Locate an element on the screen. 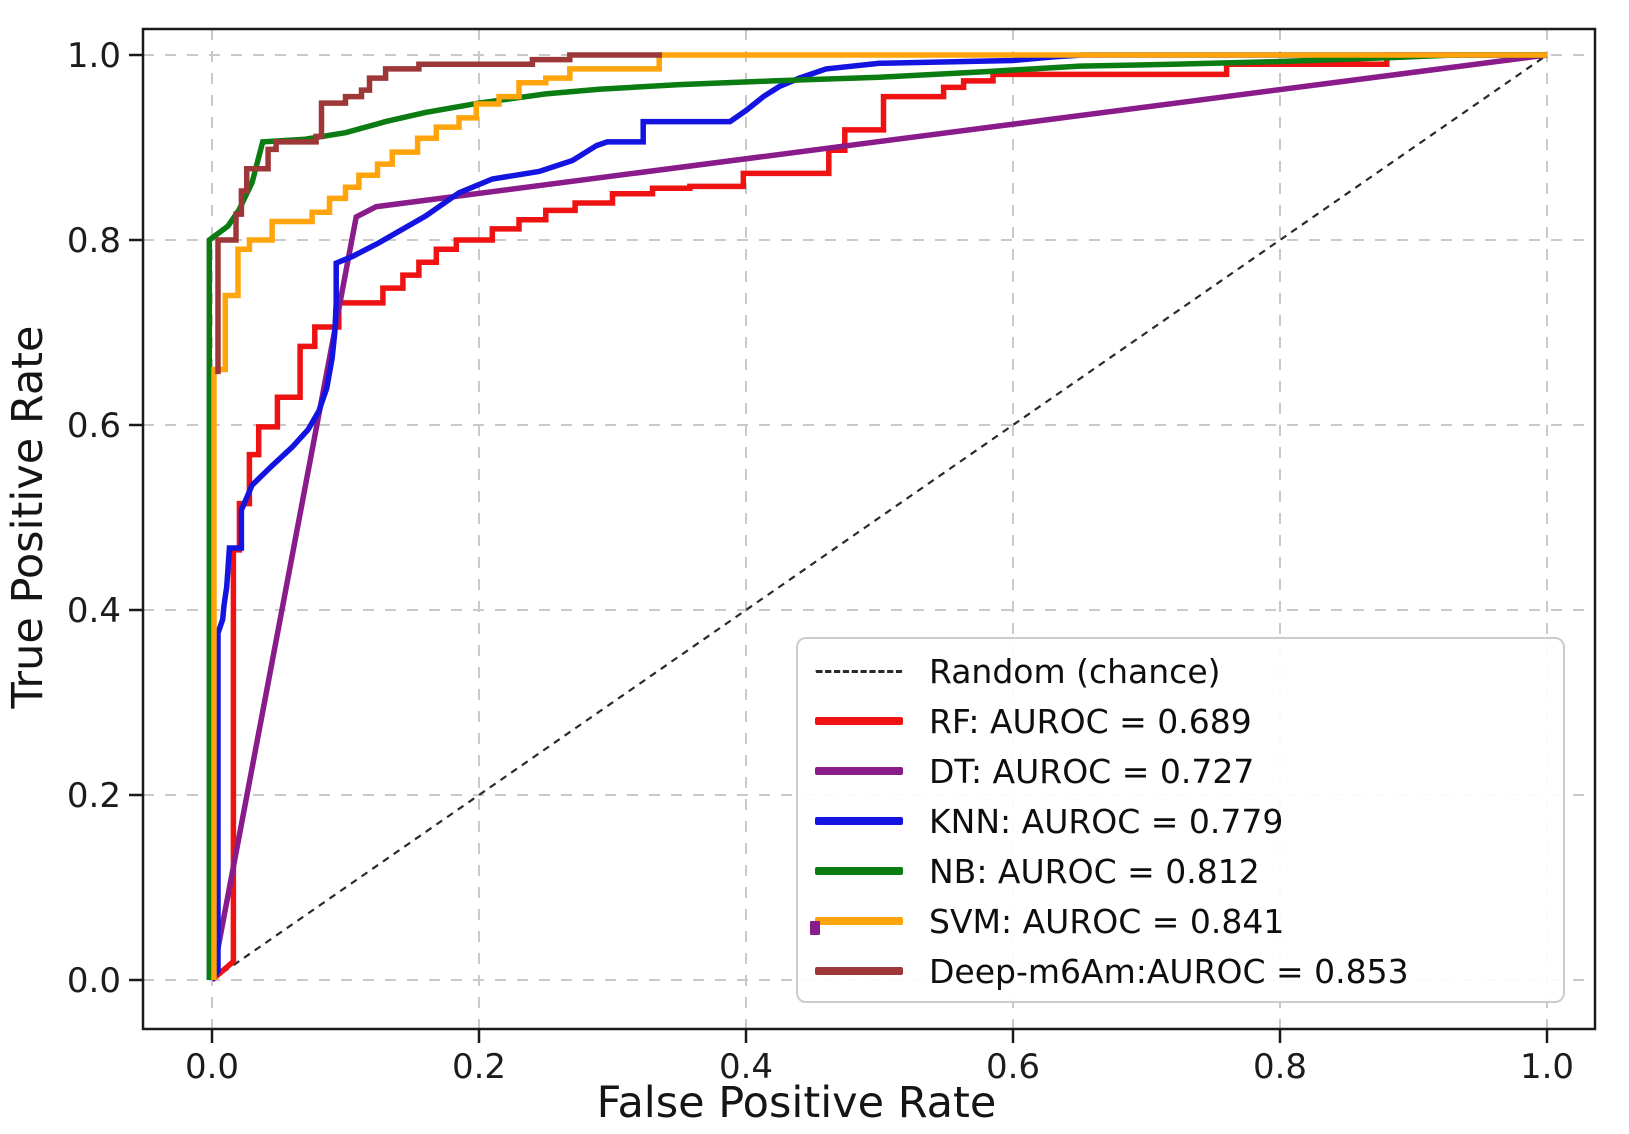  legend-item: KNN: AUROC = 0.779 is located at coordinates (1180, 821).